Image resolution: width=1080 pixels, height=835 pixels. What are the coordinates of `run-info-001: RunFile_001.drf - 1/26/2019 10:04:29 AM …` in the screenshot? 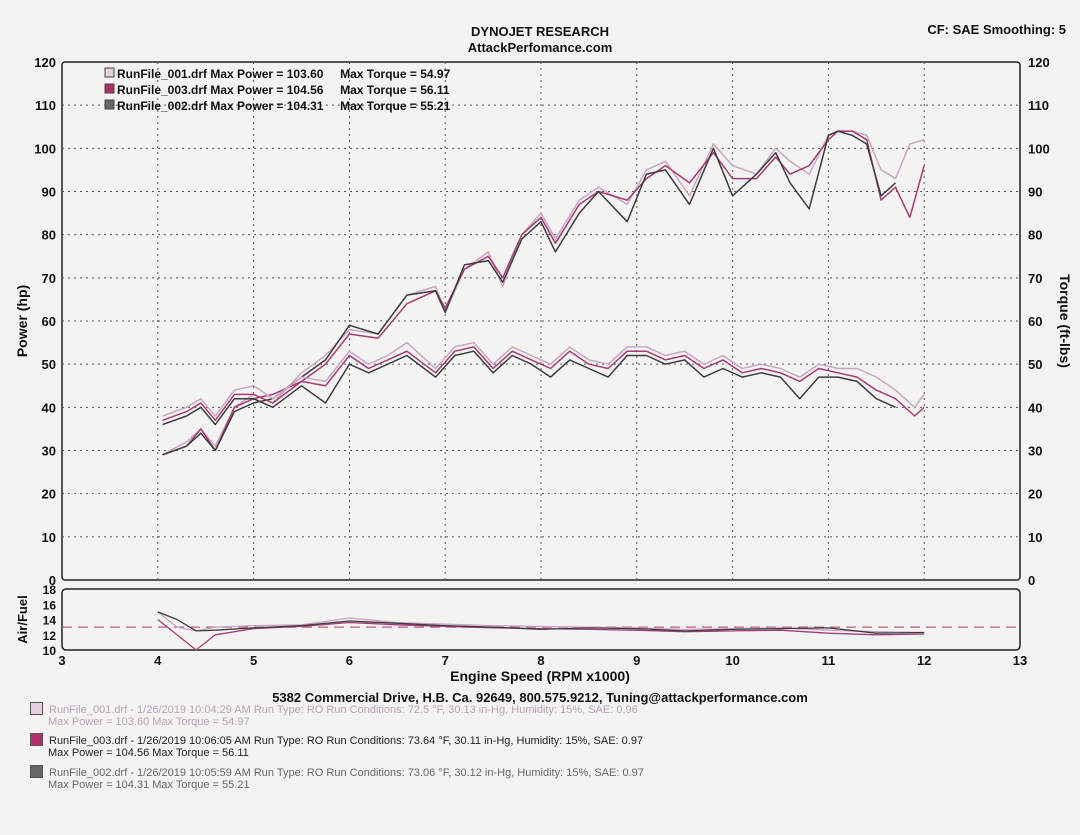 It's located at (550, 715).